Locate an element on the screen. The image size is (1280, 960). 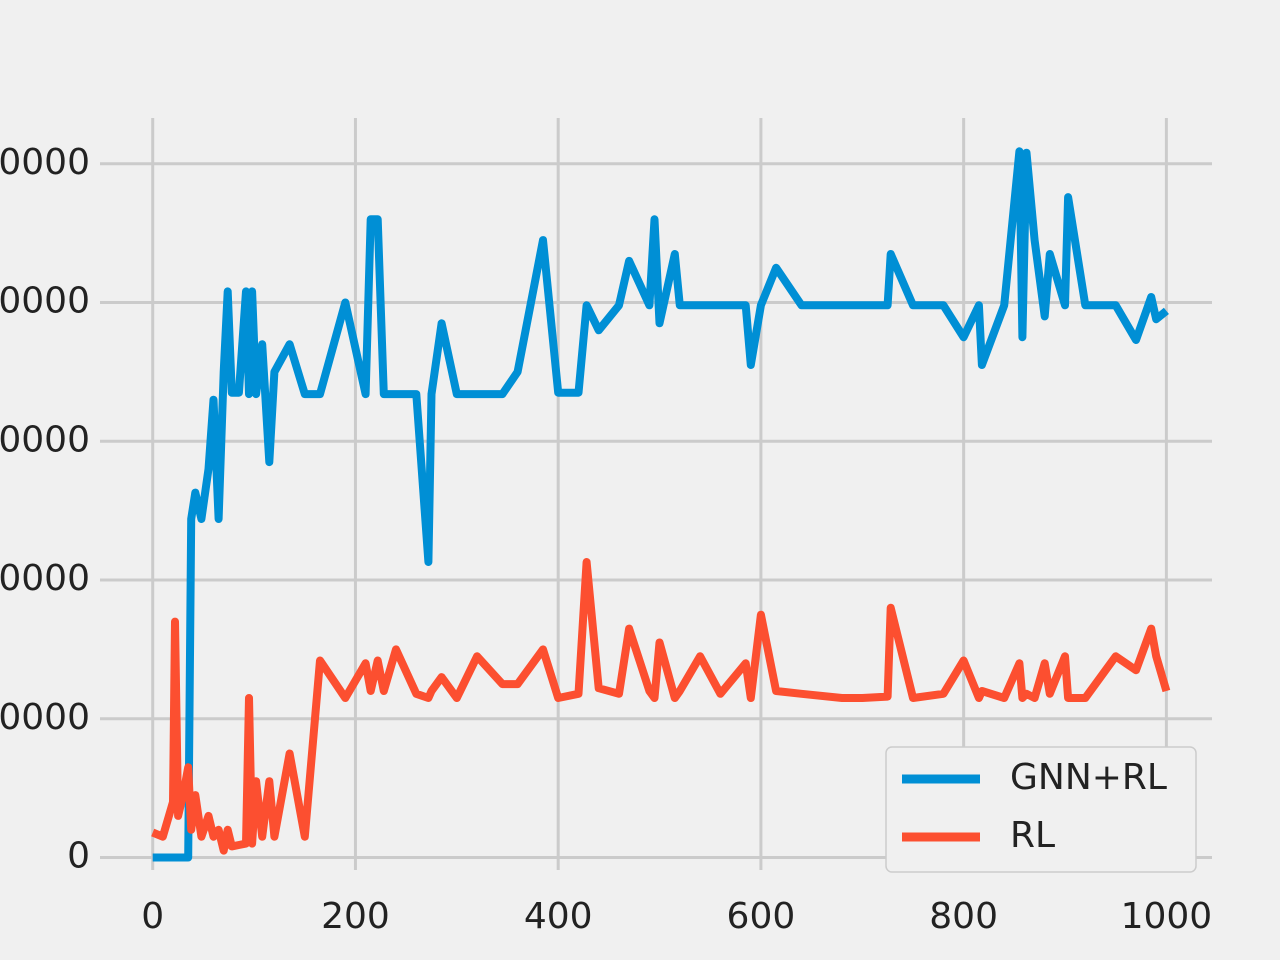
x-tick-label: 1000 is located at coordinates (1167, 916).